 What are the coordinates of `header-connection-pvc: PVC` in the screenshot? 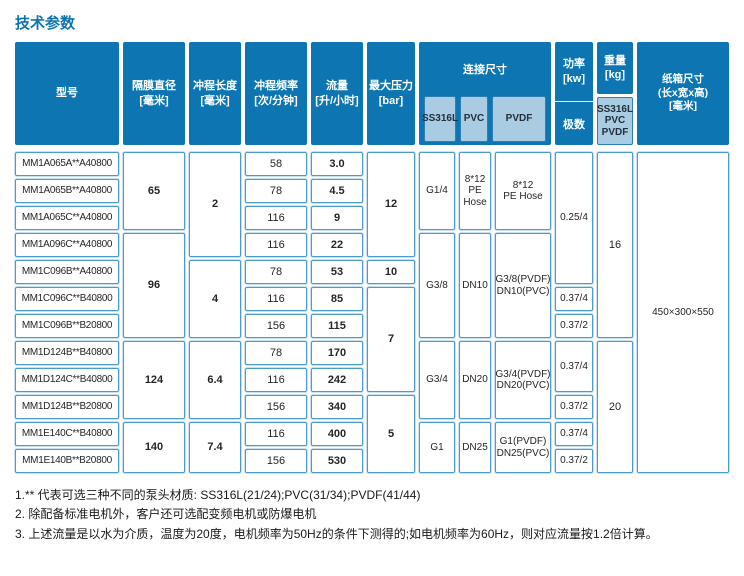 It's located at (474, 119).